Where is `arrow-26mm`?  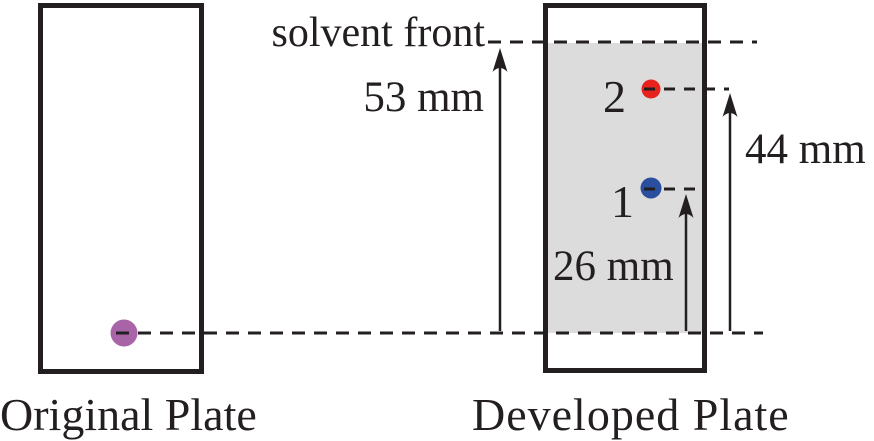
arrow-26mm is located at coordinates (686, 262).